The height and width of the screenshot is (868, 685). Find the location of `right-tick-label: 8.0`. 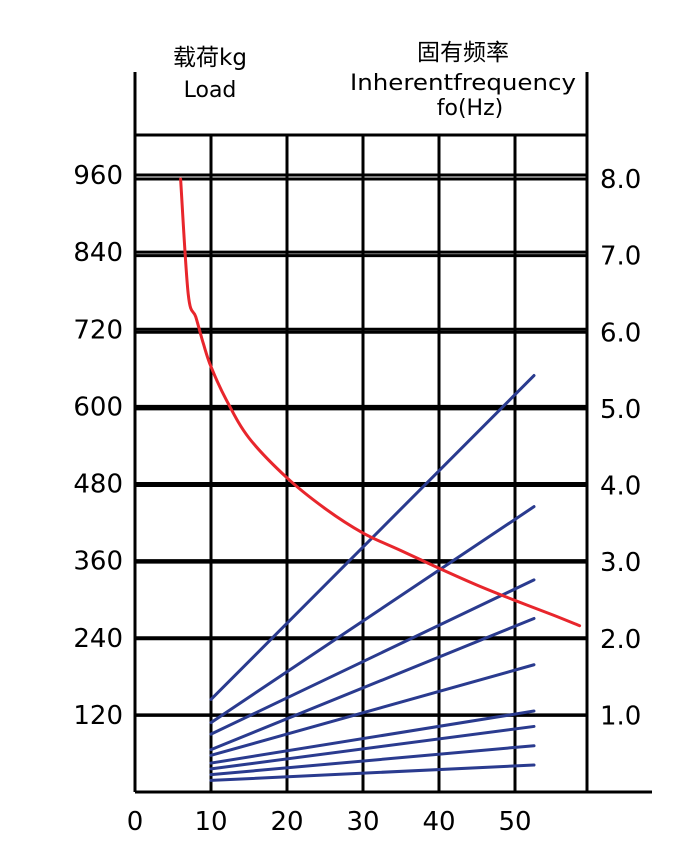

right-tick-label: 8.0 is located at coordinates (620, 180).